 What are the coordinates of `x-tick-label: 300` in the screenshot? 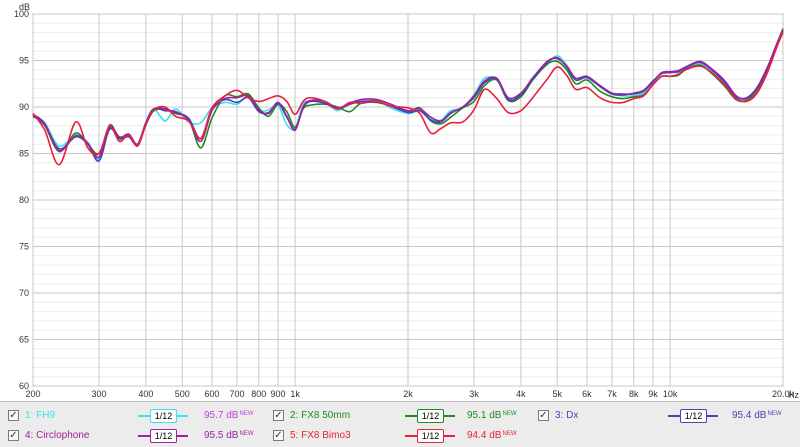 It's located at (99, 394).